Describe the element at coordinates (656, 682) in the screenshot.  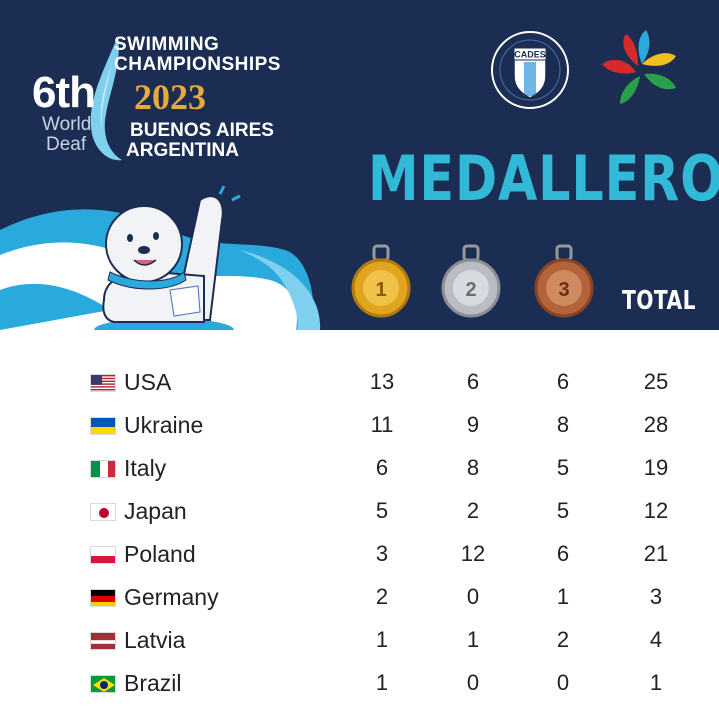
I see `total-count: 1` at that location.